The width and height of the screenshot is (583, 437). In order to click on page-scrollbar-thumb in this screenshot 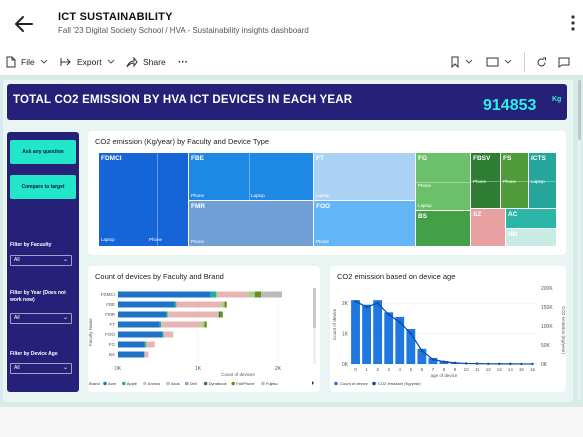, I will do `click(579, 110)`.